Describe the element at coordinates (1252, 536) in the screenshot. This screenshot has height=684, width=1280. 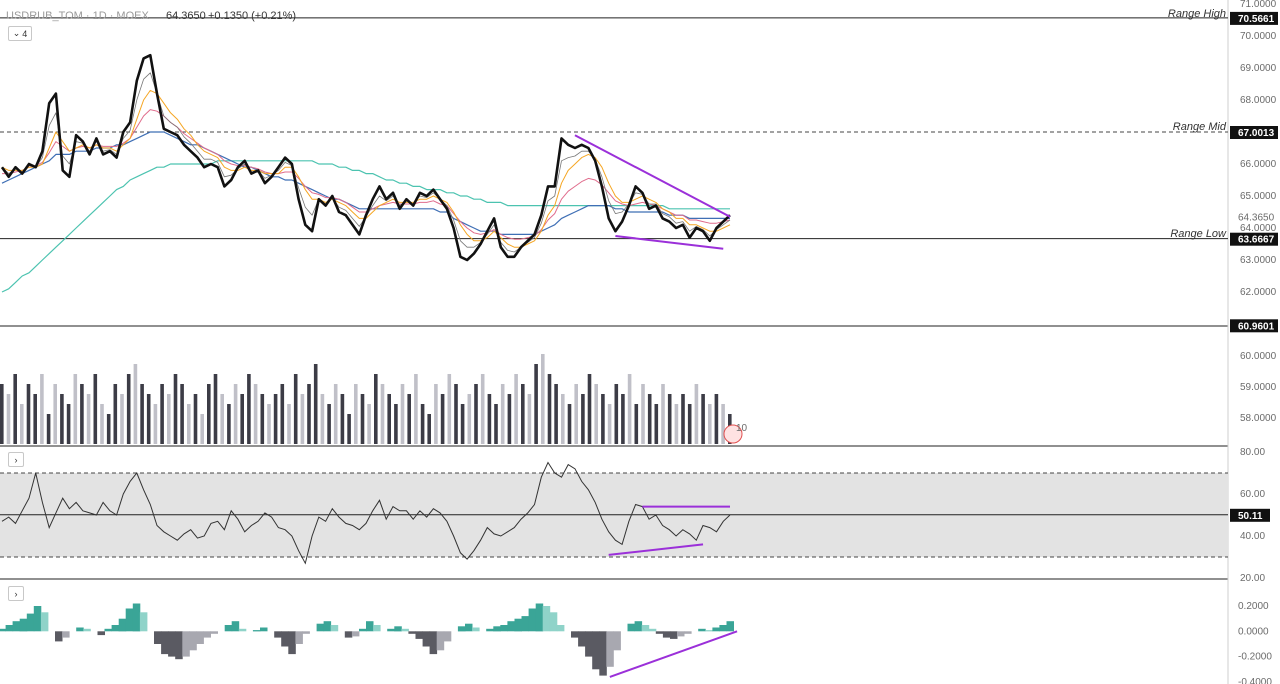
I see `rsi-tick-label: 40.00` at that location.